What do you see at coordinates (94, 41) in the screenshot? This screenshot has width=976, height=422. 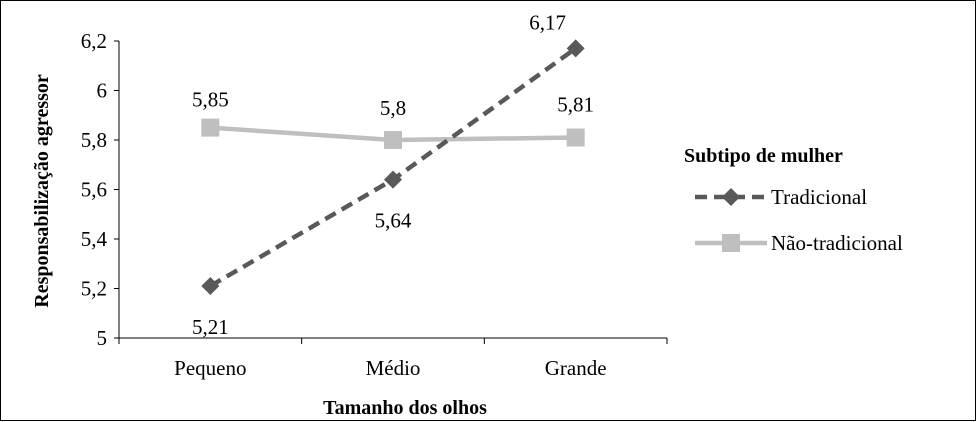 I see `y-tick-label: 6,2` at bounding box center [94, 41].